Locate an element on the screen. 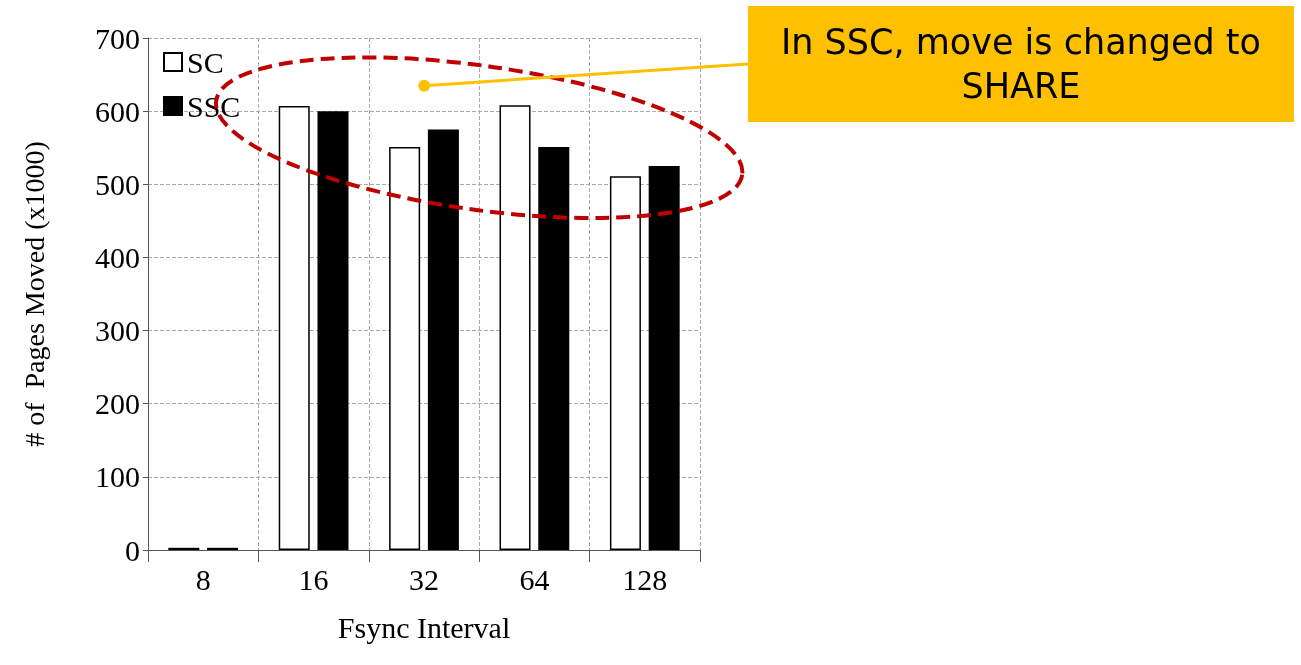 This screenshot has width=1301, height=665. text: In SSC, move is changed to SHARE is located at coordinates (1021, 64).